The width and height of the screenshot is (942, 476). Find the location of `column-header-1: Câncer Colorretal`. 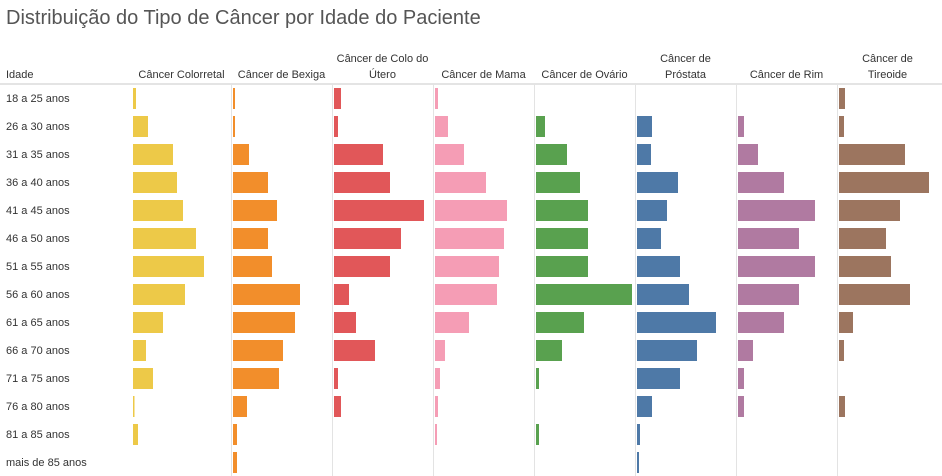

column-header-1: Câncer Colorretal is located at coordinates (181, 75).